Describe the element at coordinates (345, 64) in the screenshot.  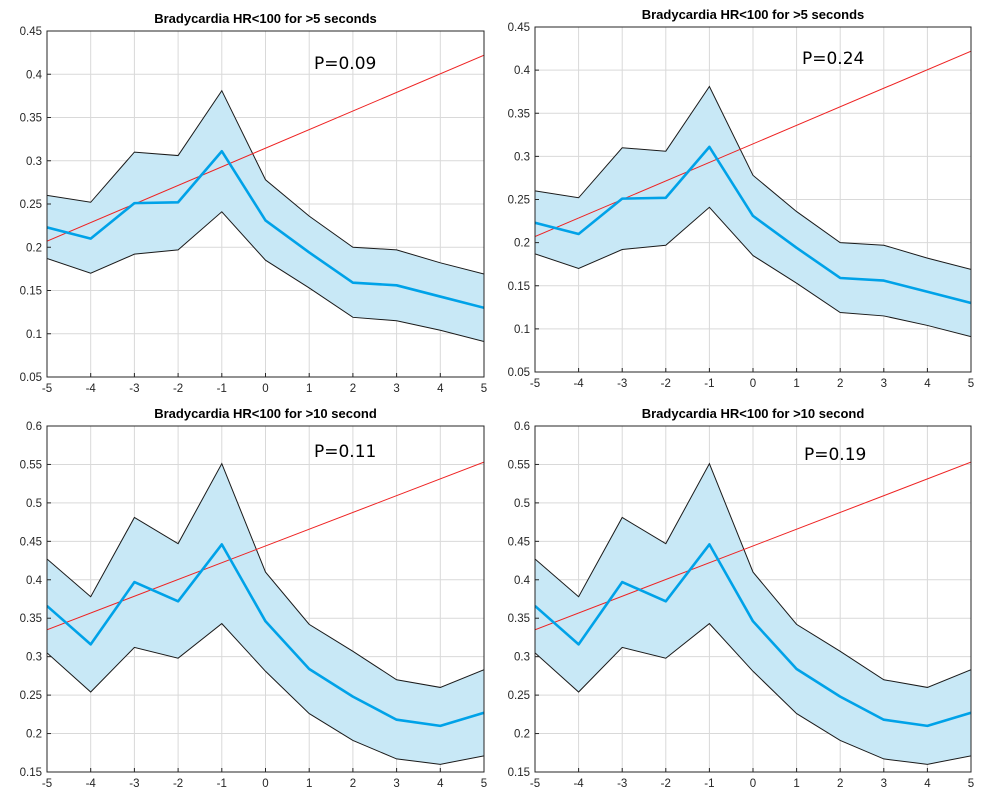
I see `p-value-annotation: P=0.09` at that location.